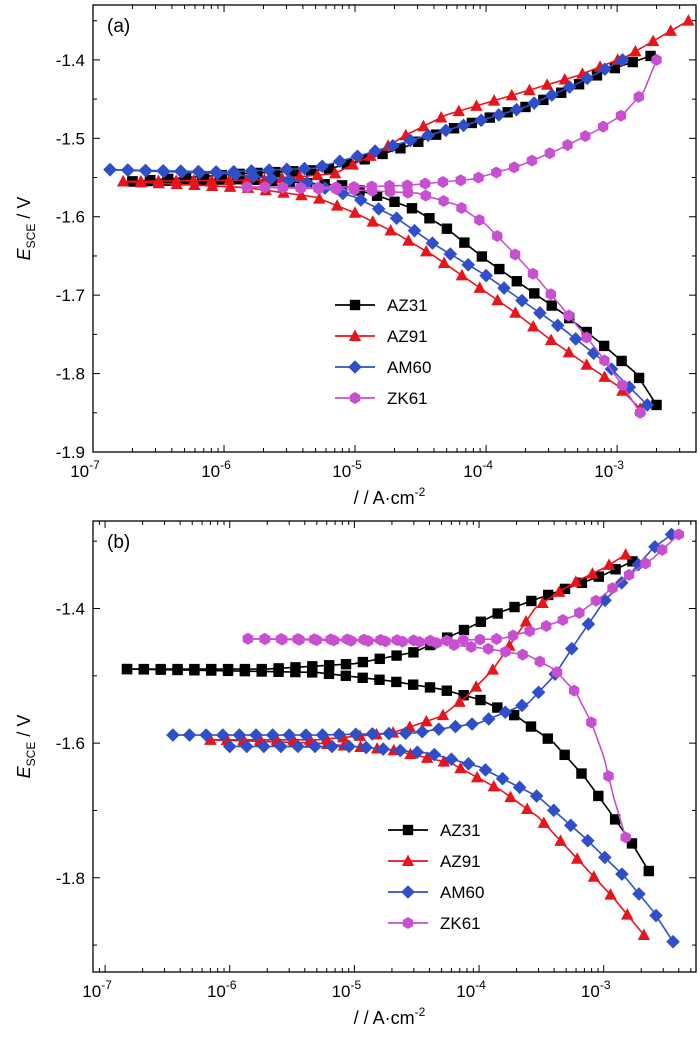  I want to click on series-line-az31-cathodic, so click(388, 770).